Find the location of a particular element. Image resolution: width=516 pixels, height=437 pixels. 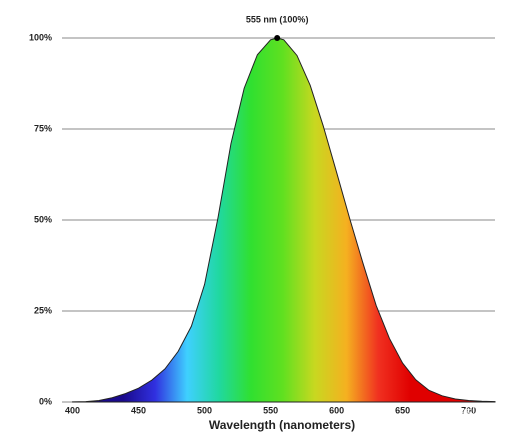

x-tick-label: 600 is located at coordinates (336, 410).